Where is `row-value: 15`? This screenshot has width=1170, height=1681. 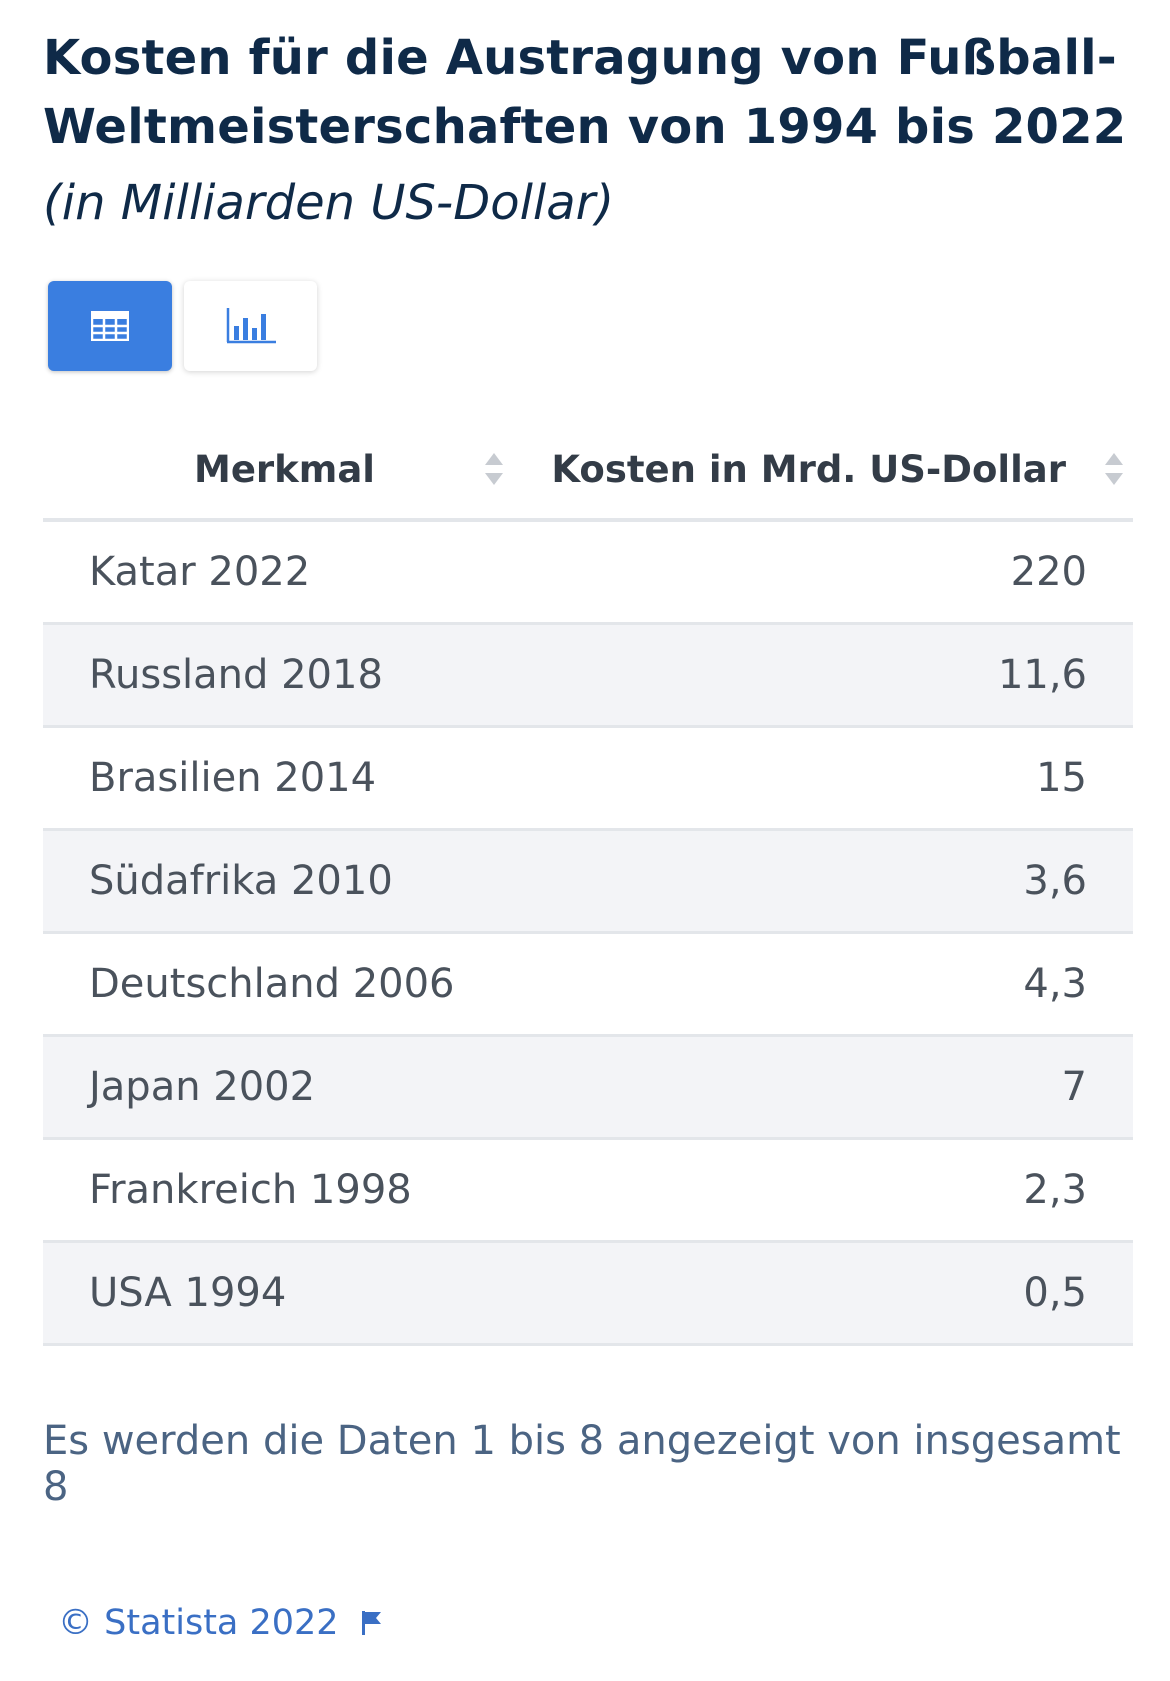 row-value: 15 is located at coordinates (1061, 778).